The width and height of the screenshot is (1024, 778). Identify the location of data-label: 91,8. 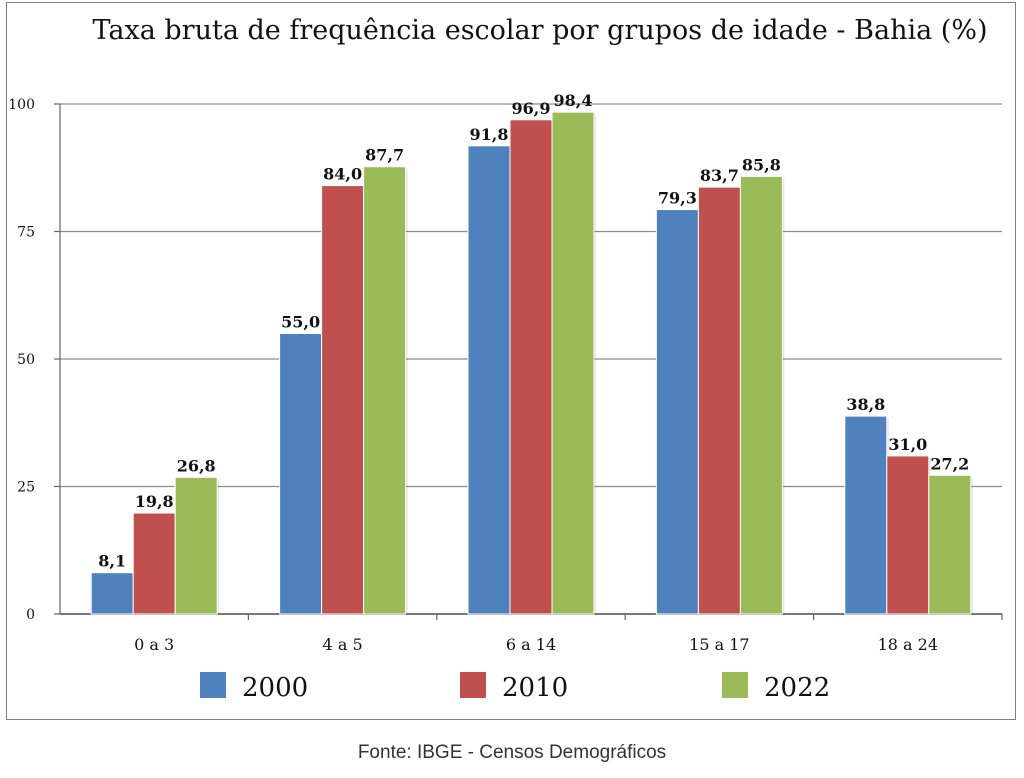
(489, 134).